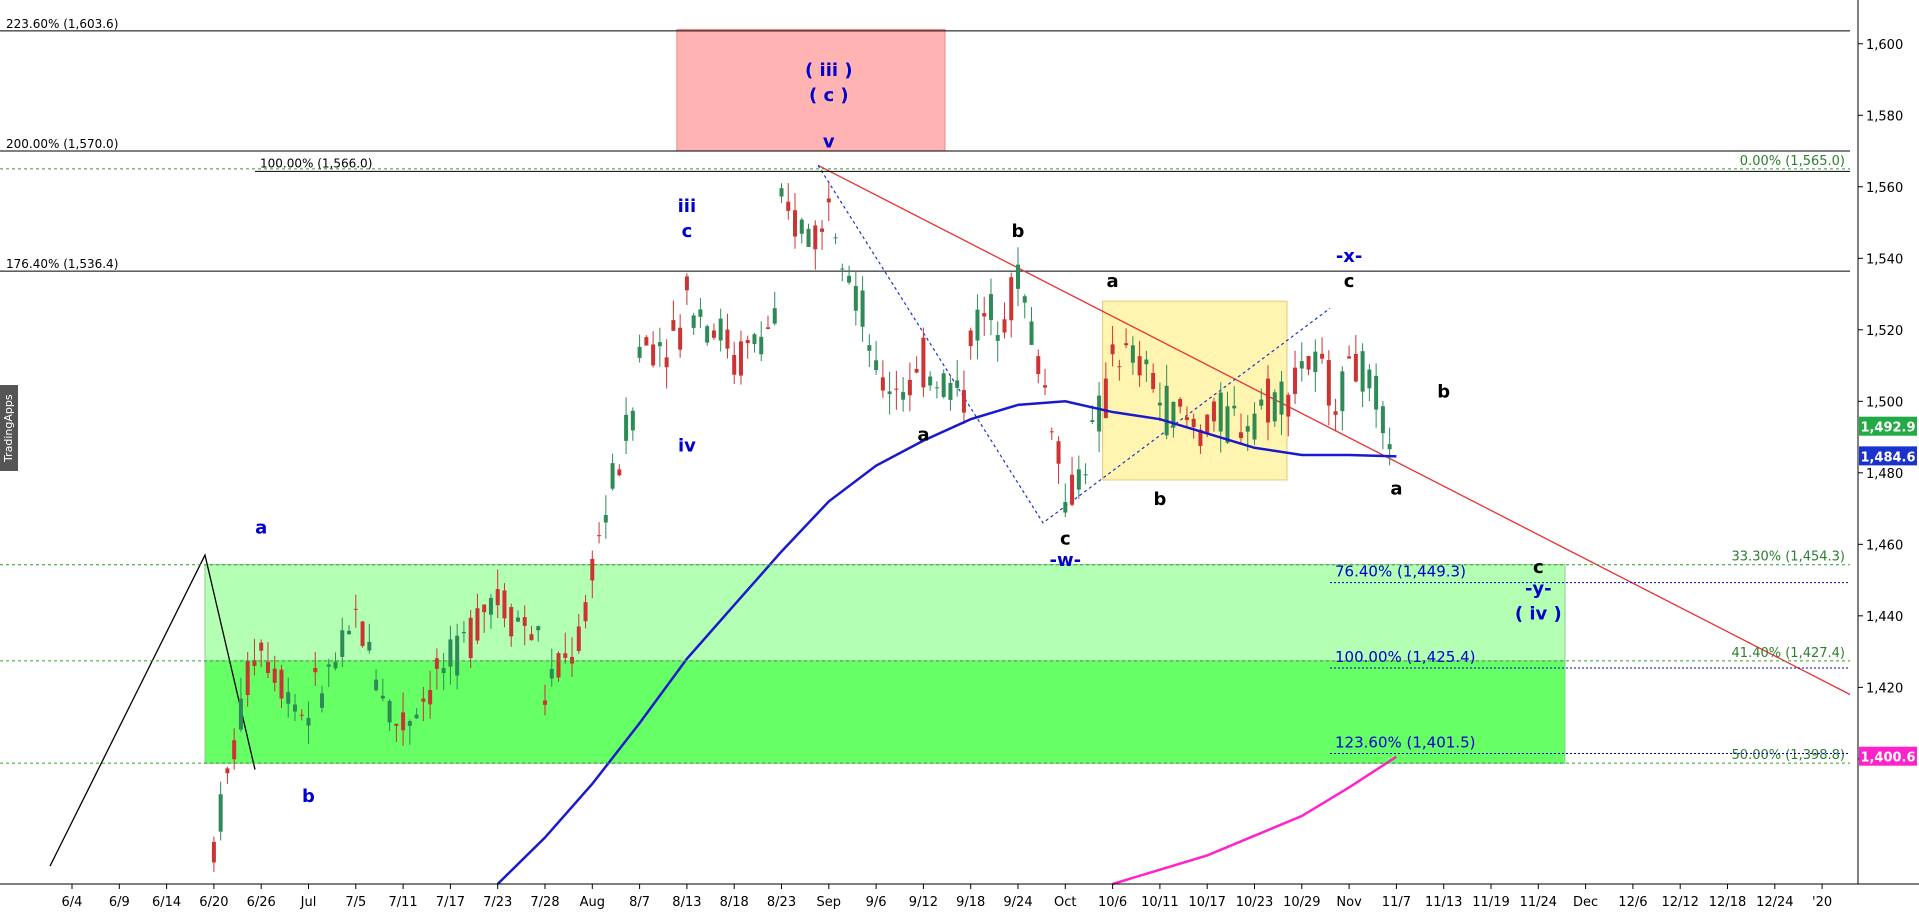 This screenshot has width=1919, height=916. I want to click on wave-label: ( iv ), so click(1538, 613).